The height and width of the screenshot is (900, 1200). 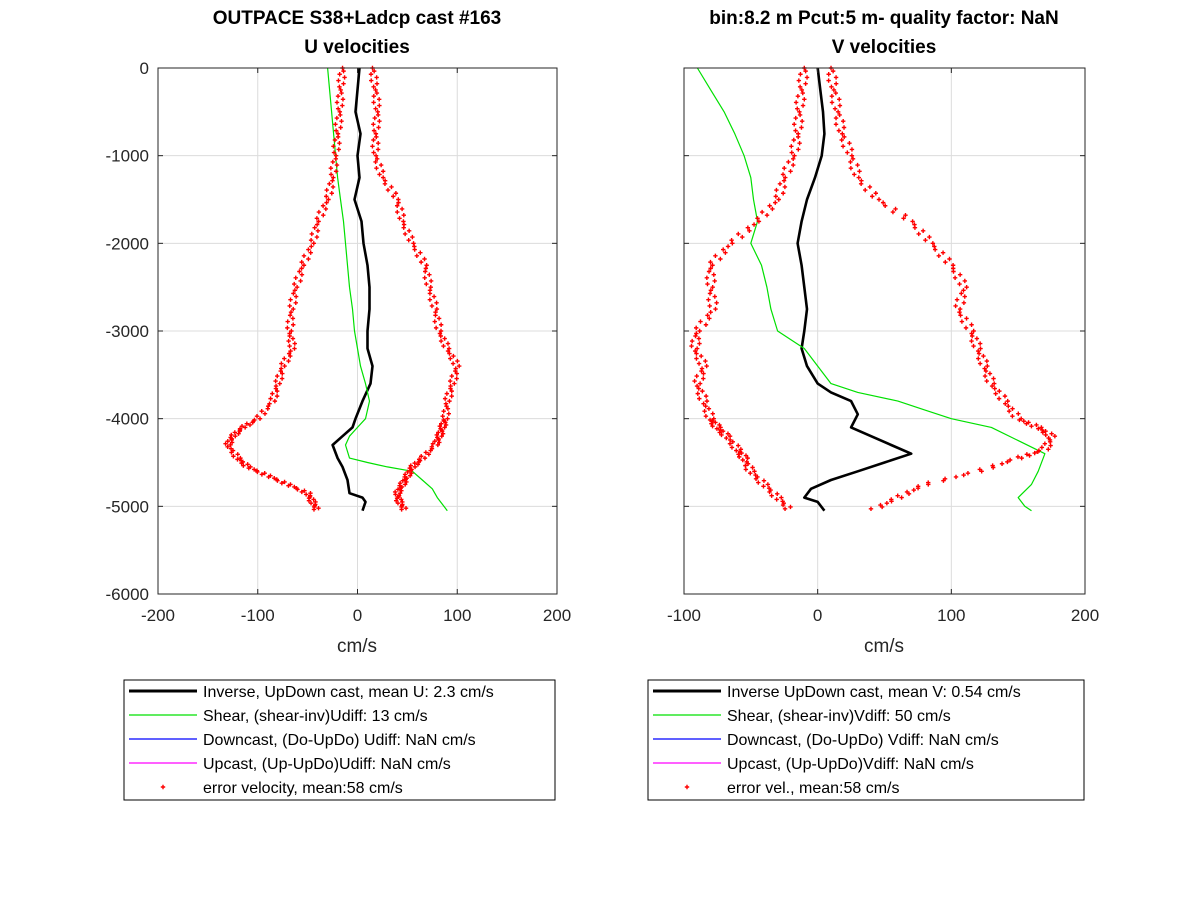 I want to click on u-legend-label-inverse: Inverse, UpDown cast, mean U: 2.3 cm/s, so click(x=348, y=692).